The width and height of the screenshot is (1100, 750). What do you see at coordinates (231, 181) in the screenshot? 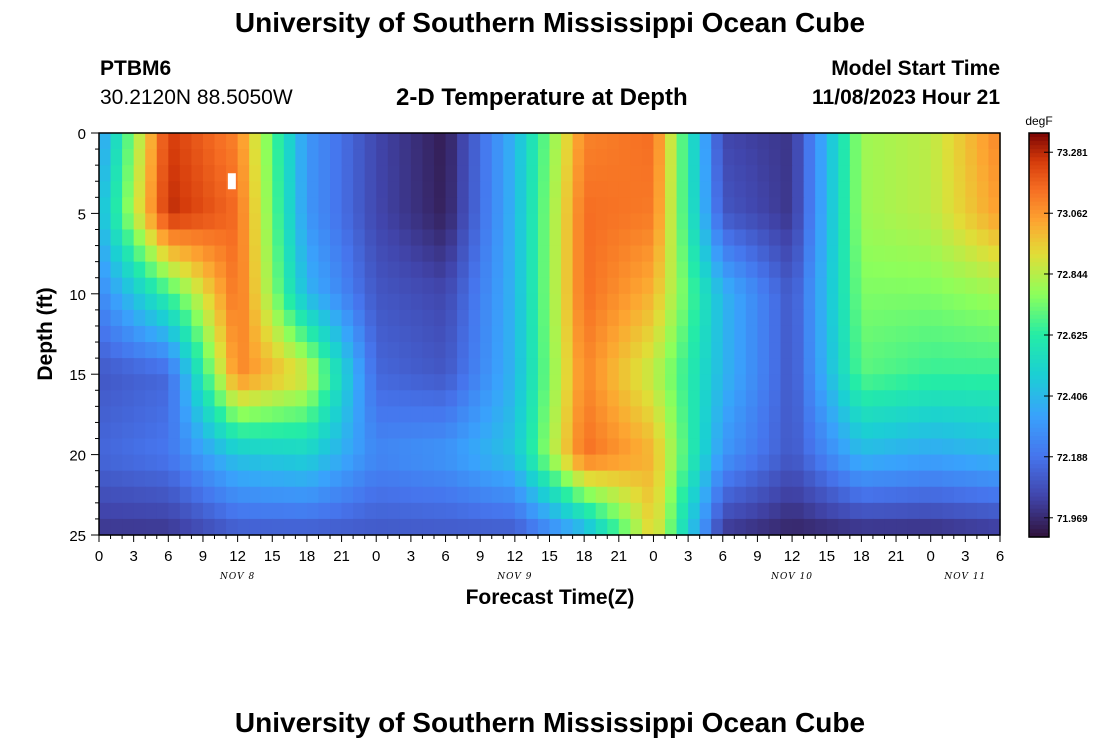
I see `observation-marker` at bounding box center [231, 181].